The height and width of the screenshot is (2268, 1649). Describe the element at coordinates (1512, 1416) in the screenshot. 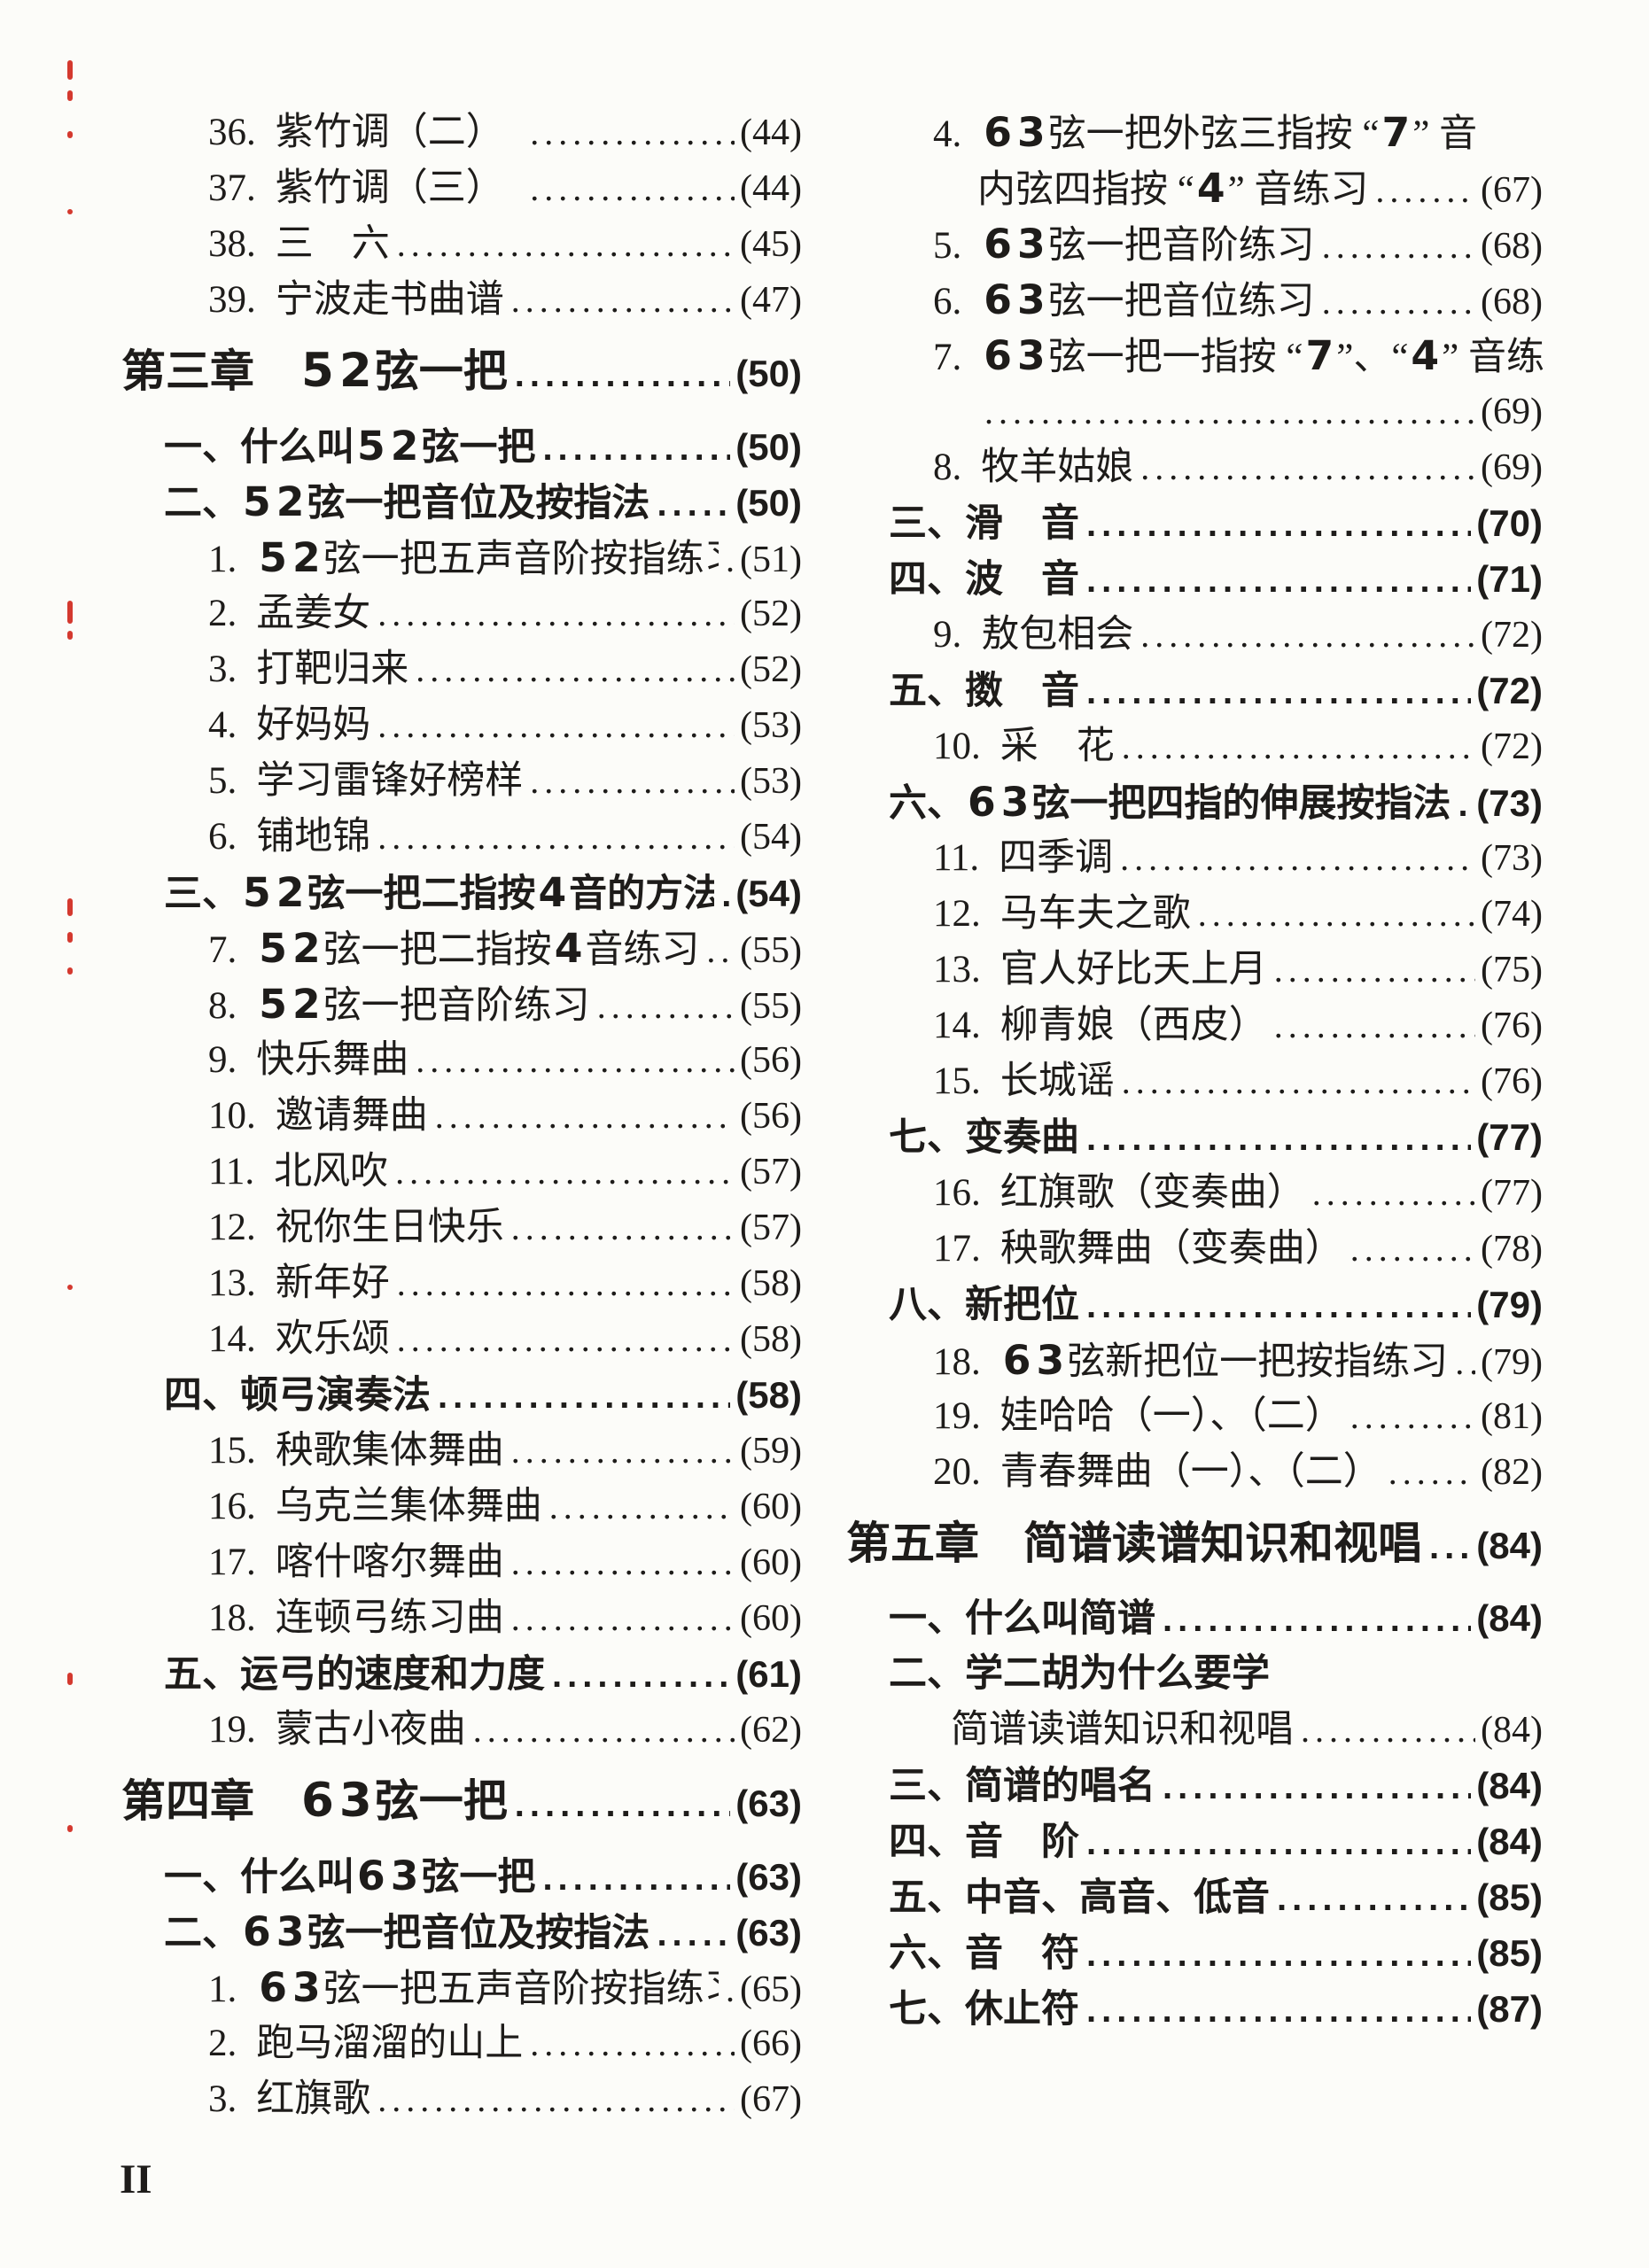

I see `page-number: (81)` at that location.